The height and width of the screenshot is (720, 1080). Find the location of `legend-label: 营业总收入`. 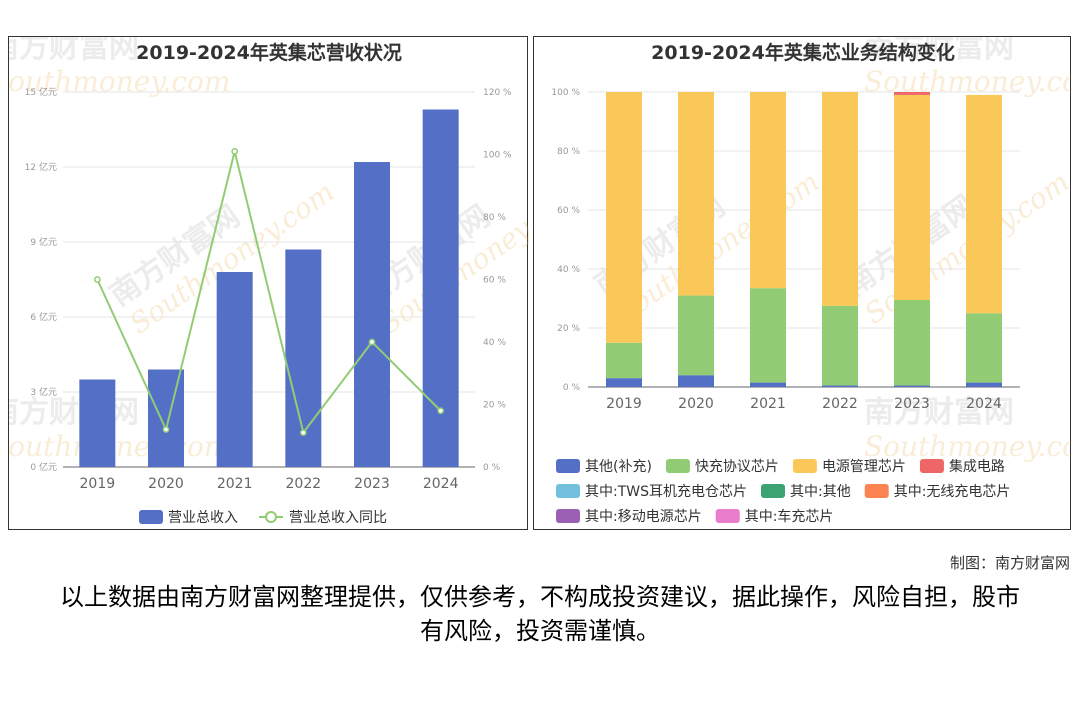

legend-label: 营业总收入 is located at coordinates (203, 518).